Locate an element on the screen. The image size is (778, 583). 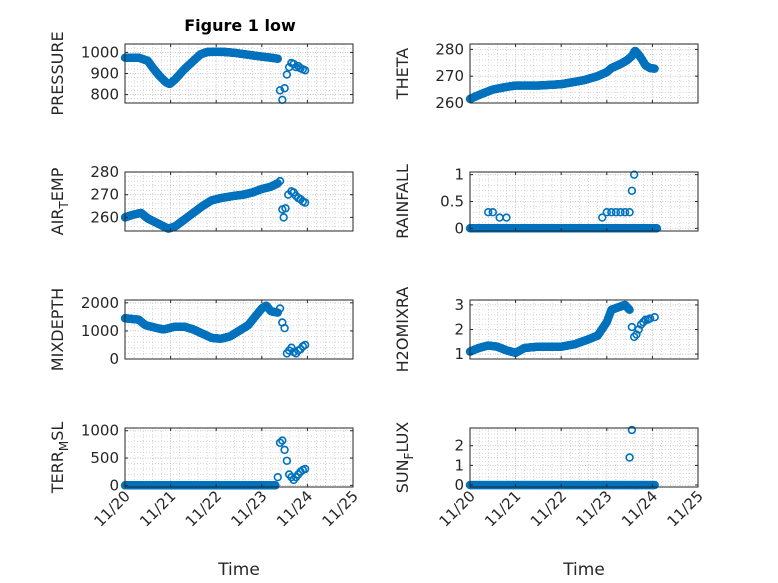
subplot-1: 800 900 1000 PRESSURE is located at coordinates (201, 73).